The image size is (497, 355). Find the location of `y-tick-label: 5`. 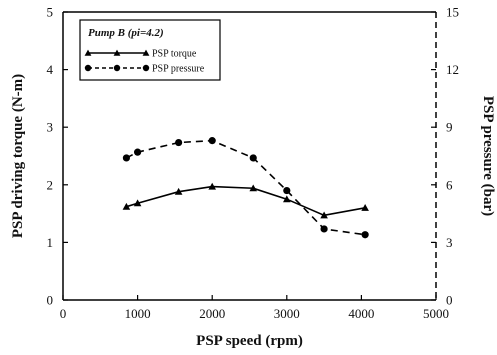

y-tick-label: 5 is located at coordinates (50, 12).